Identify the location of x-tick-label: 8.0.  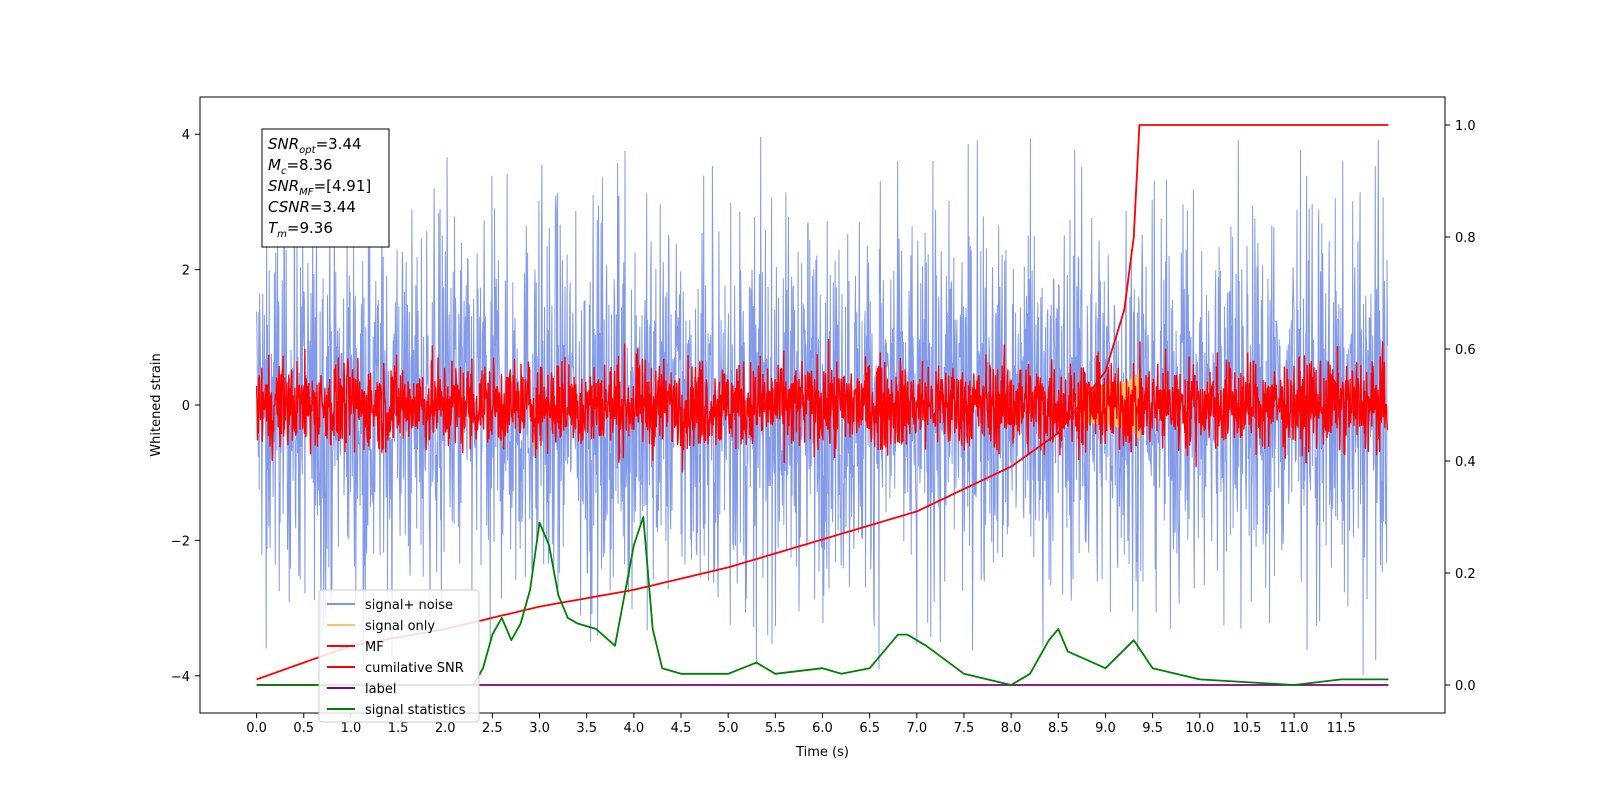
(1011, 728).